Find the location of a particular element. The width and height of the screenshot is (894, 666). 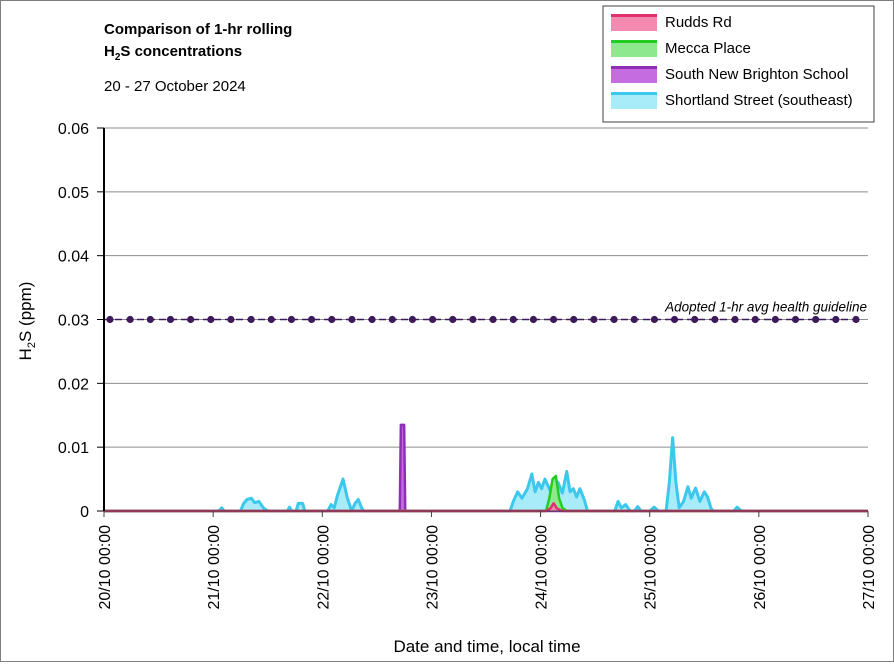

x-tick-label: 22/10 00:00 is located at coordinates (323, 567).